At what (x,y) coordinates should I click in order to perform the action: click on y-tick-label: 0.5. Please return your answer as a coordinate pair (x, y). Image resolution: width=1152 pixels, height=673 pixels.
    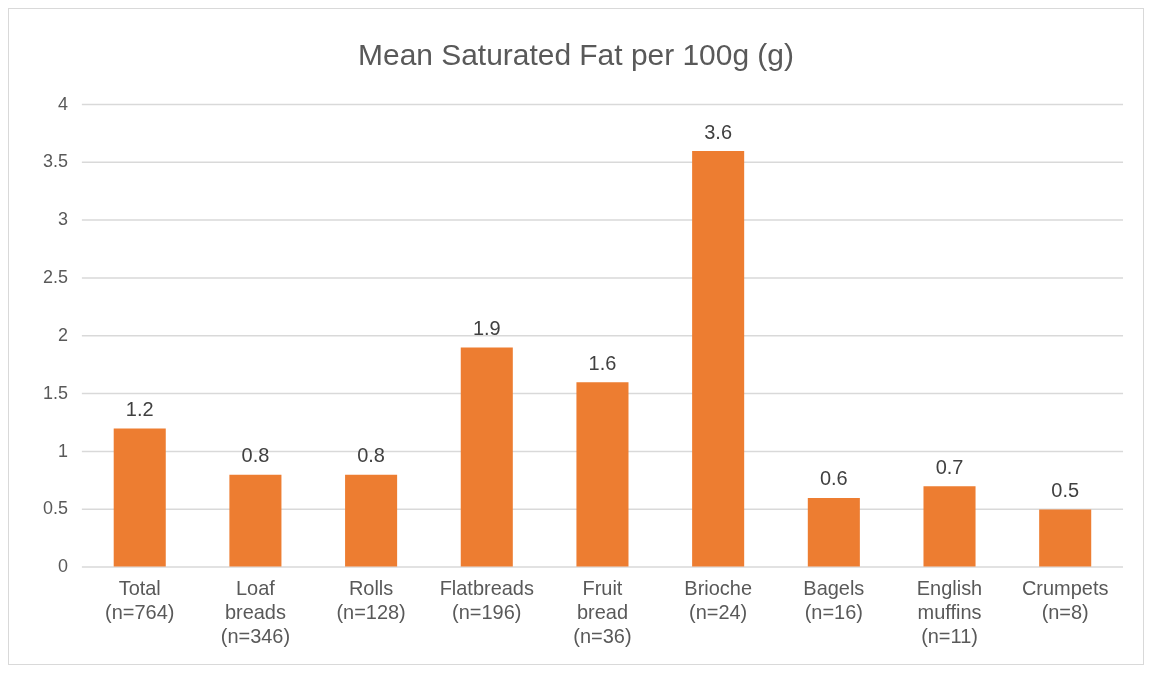
    Looking at the image, I should click on (55, 508).